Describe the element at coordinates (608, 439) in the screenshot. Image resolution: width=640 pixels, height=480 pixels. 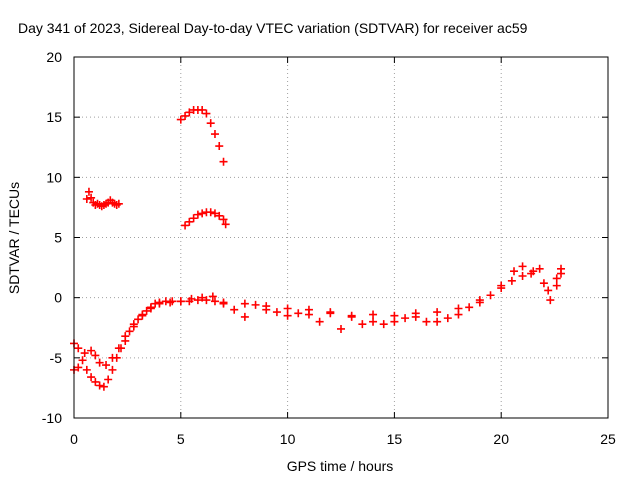
I see `x-tick-label: 25` at that location.